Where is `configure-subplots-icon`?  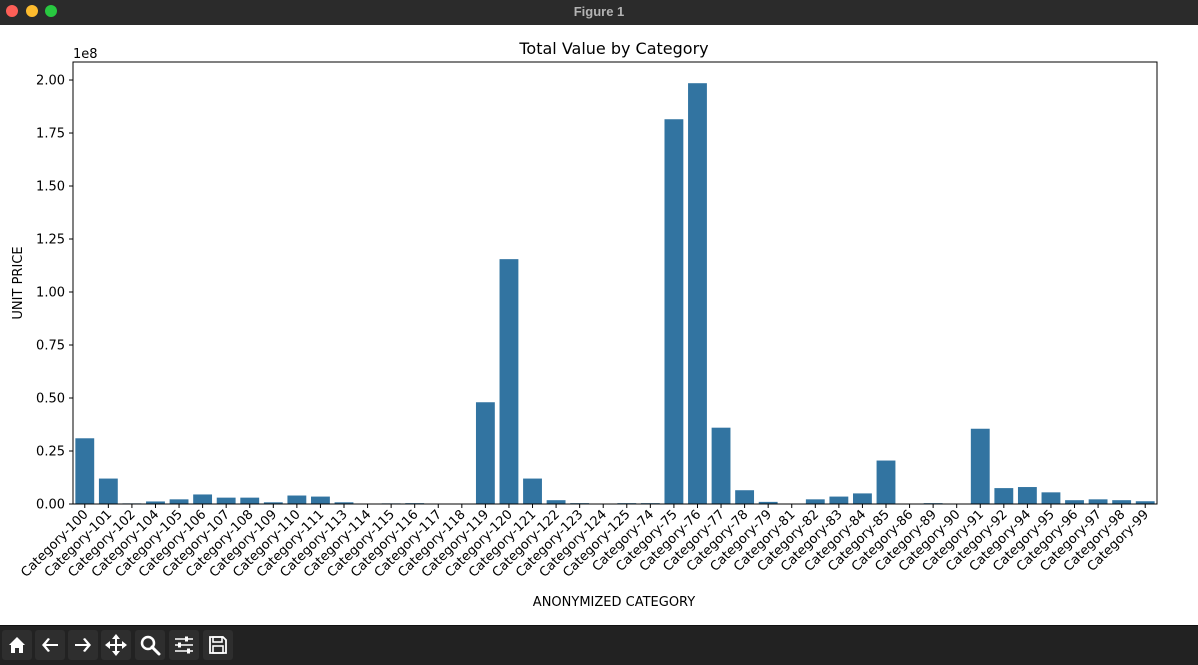 configure-subplots-icon is located at coordinates (184, 645).